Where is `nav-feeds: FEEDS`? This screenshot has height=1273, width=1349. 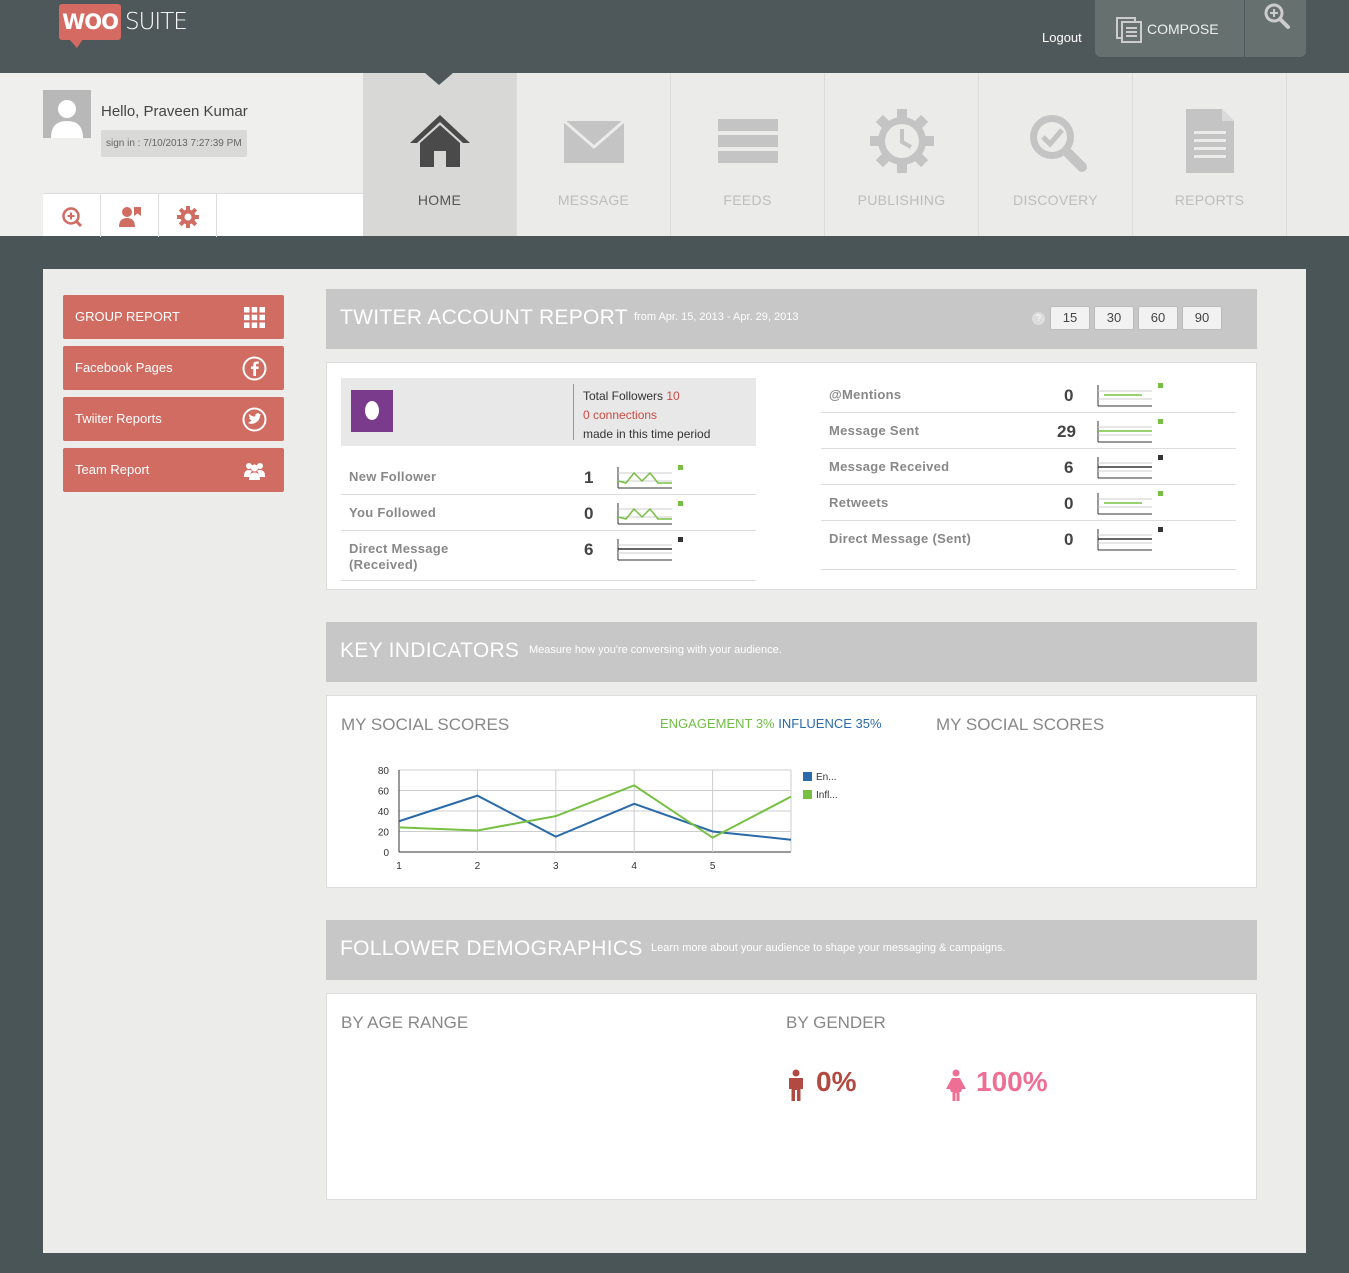
nav-feeds: FEEDS is located at coordinates (748, 154).